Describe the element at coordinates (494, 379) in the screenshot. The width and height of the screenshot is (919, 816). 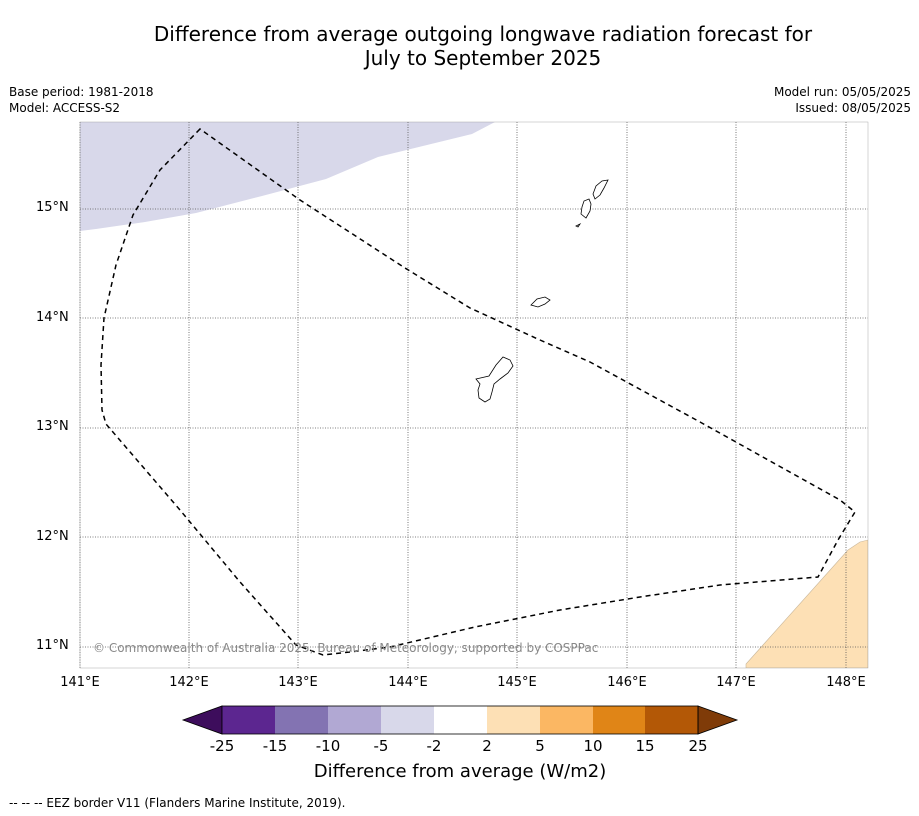
I see `island-guam` at that location.